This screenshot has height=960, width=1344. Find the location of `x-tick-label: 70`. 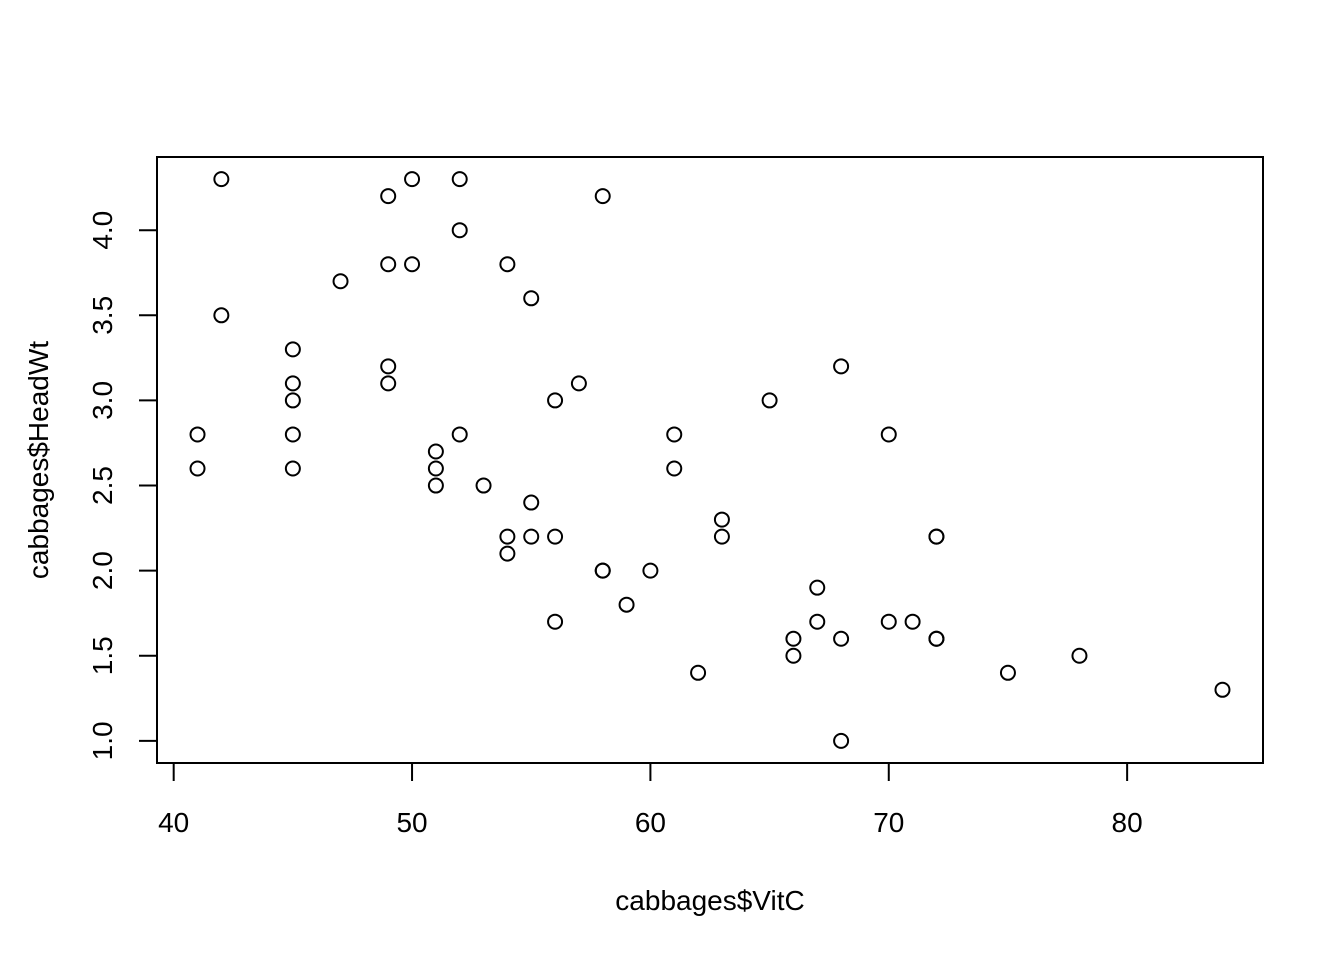

x-tick-label: 70 is located at coordinates (888, 822).